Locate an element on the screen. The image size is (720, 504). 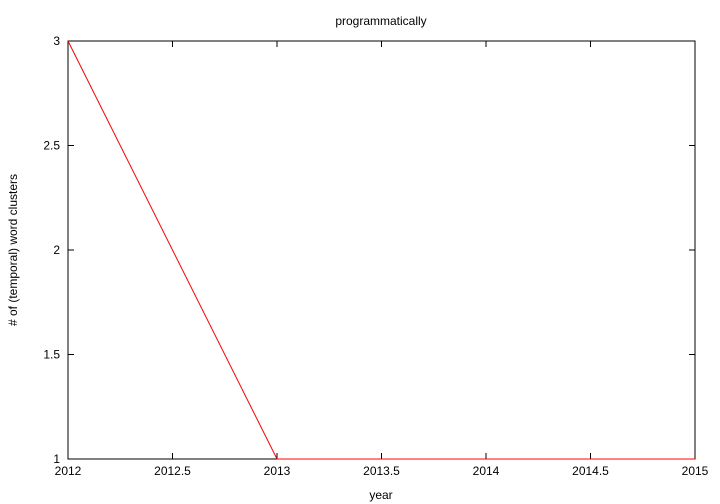
y-tick-label: 2.5 is located at coordinates (51, 146).